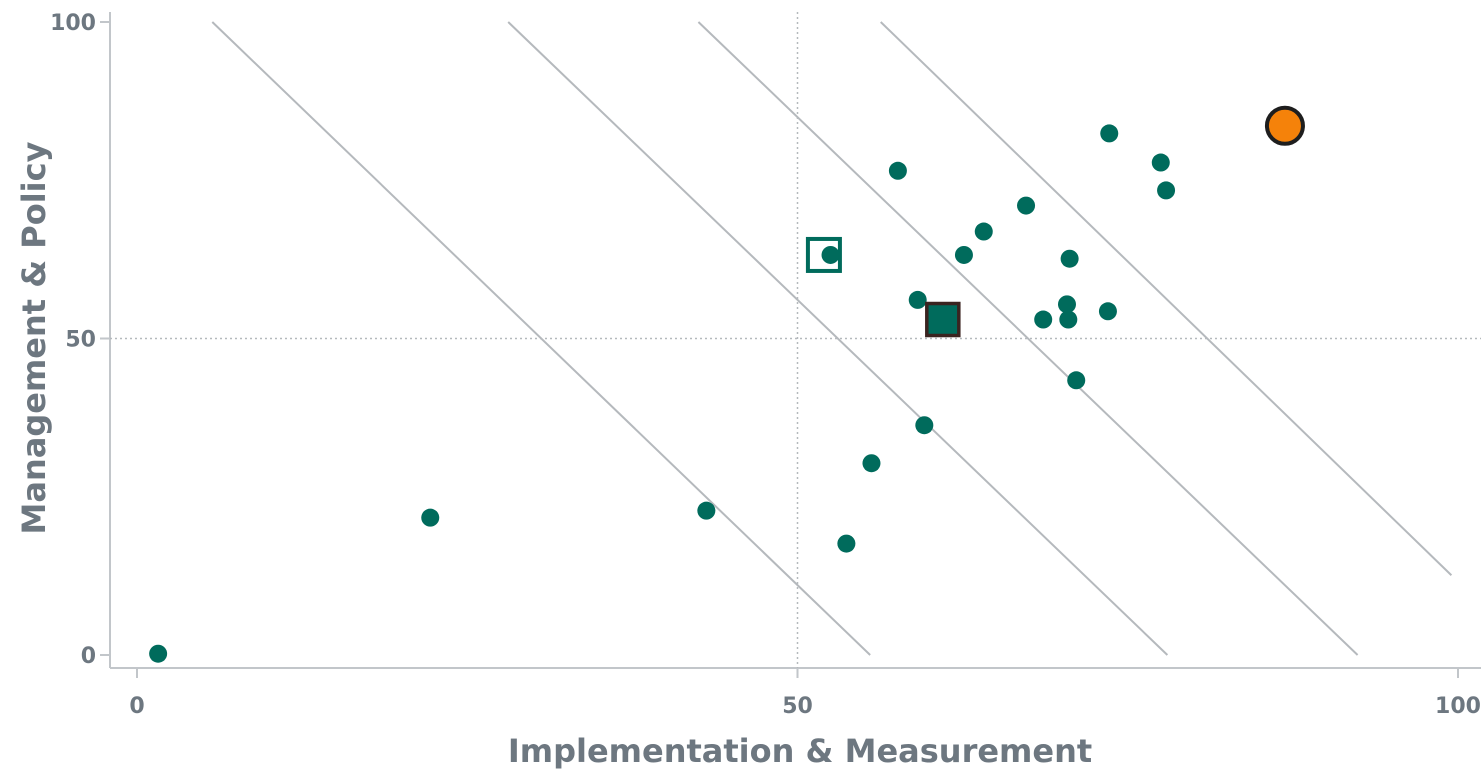  Describe the element at coordinates (1284, 125) in the screenshot. I see `highlight-circle-marker` at that location.